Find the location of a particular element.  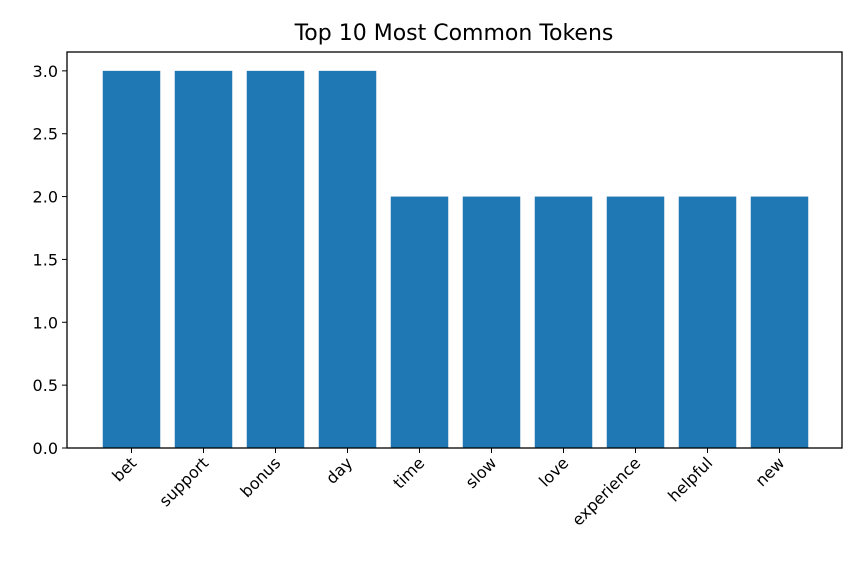

x-tick-label-bonus: bonus is located at coordinates (261, 477).